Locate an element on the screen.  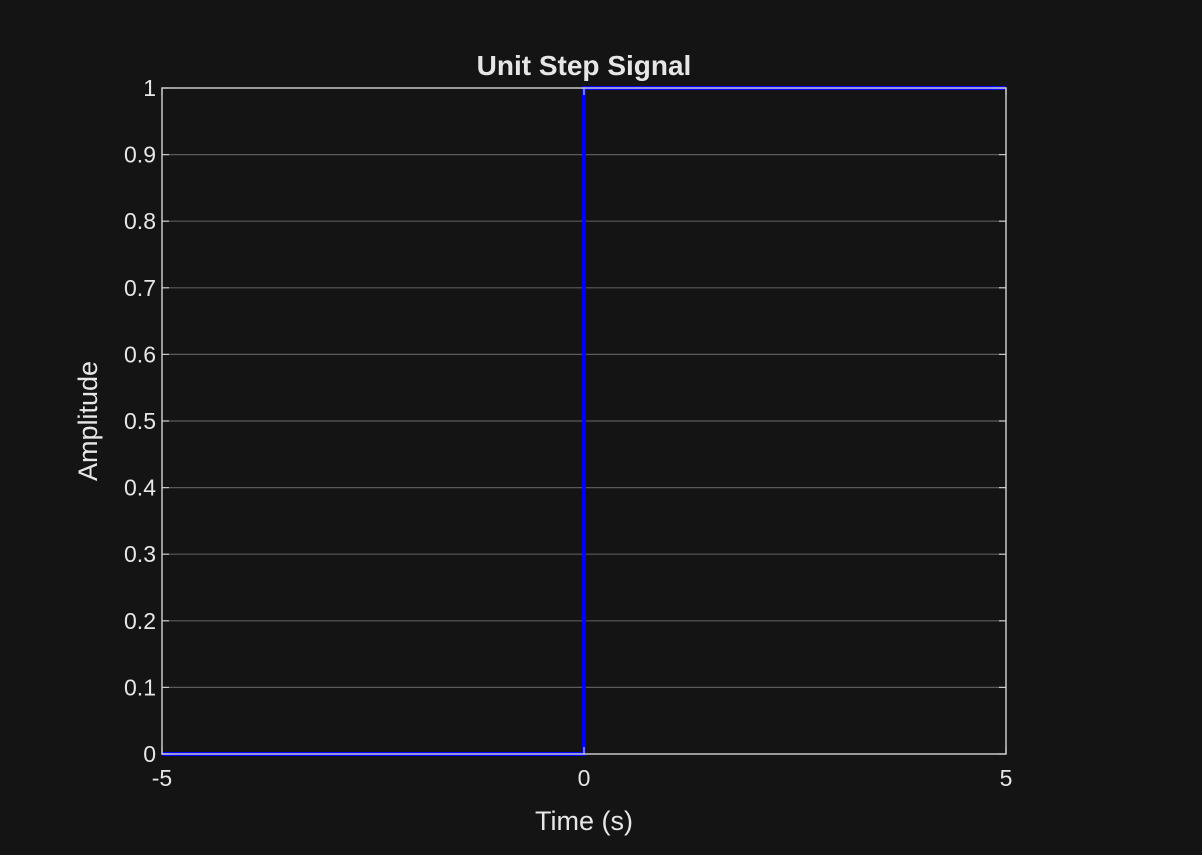
y-tick-label: 0.7 is located at coordinates (140, 288).